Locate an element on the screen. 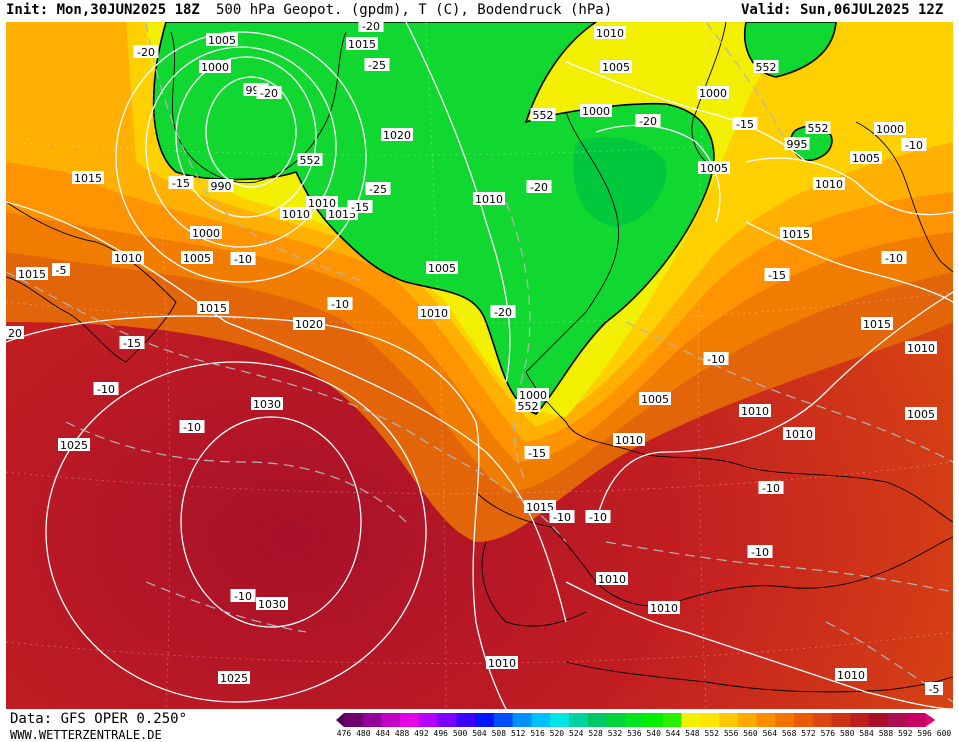  pressure-label-text: 1030 is located at coordinates (272, 604).